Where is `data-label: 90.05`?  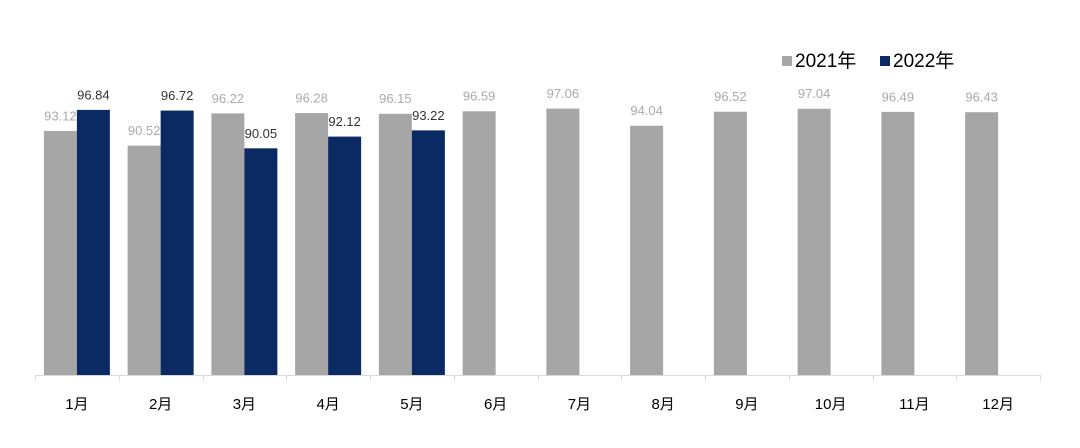
data-label: 90.05 is located at coordinates (261, 133).